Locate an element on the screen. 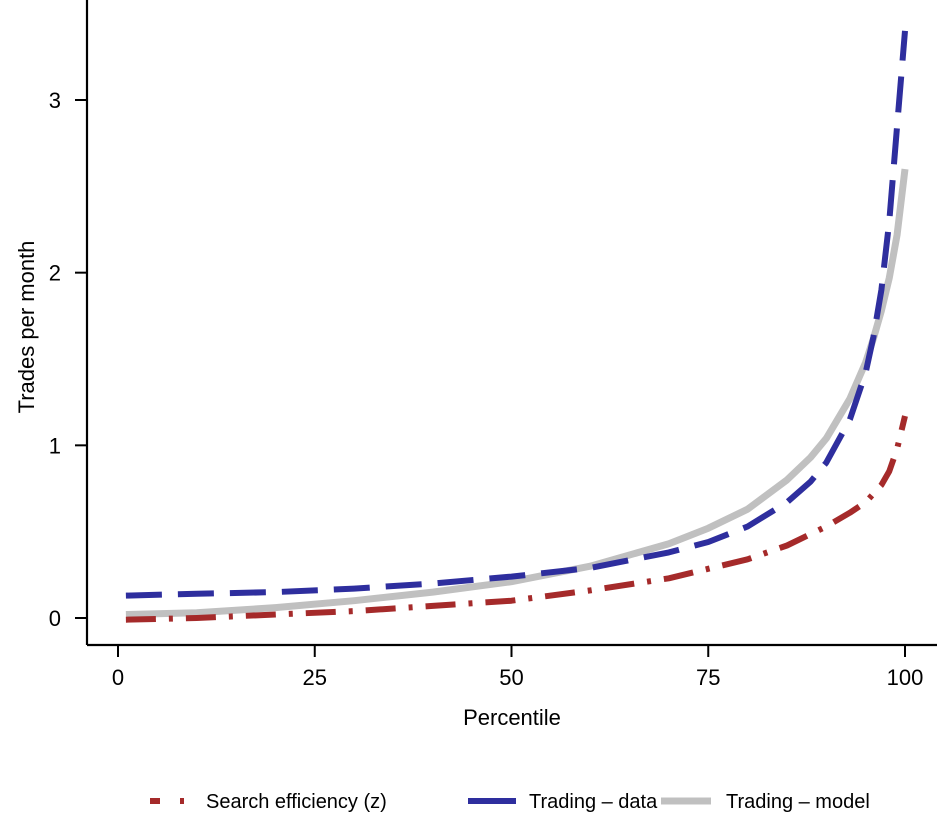 The image size is (937, 817). legend-label-3: Trading – model is located at coordinates (798, 802).